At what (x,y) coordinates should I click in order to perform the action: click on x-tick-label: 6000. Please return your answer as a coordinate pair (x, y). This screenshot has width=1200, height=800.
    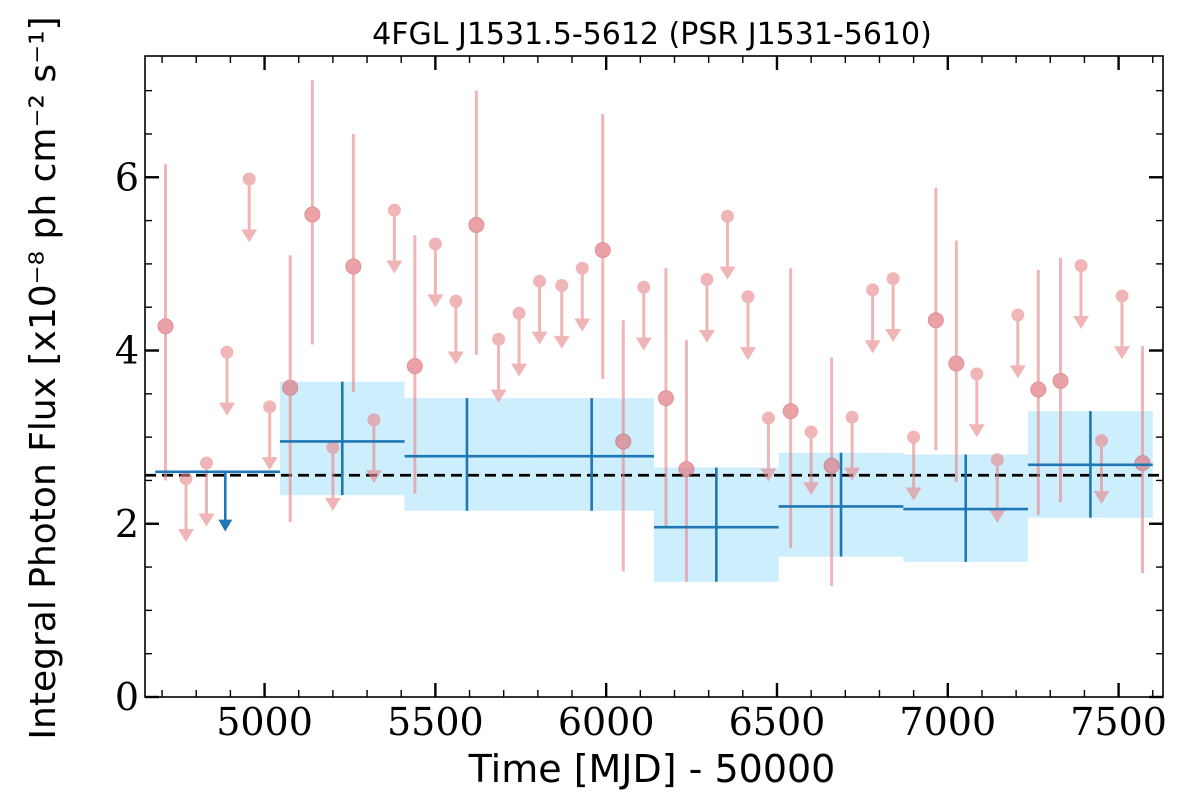
    Looking at the image, I should click on (606, 722).